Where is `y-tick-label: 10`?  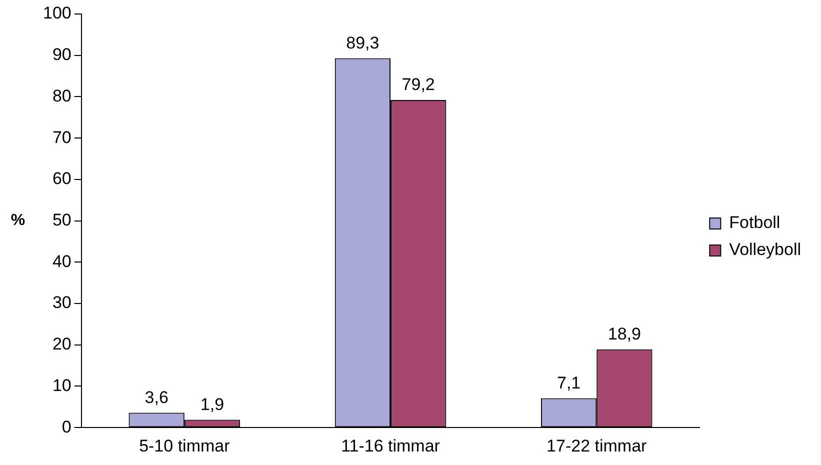 y-tick-label: 10 is located at coordinates (62, 385).